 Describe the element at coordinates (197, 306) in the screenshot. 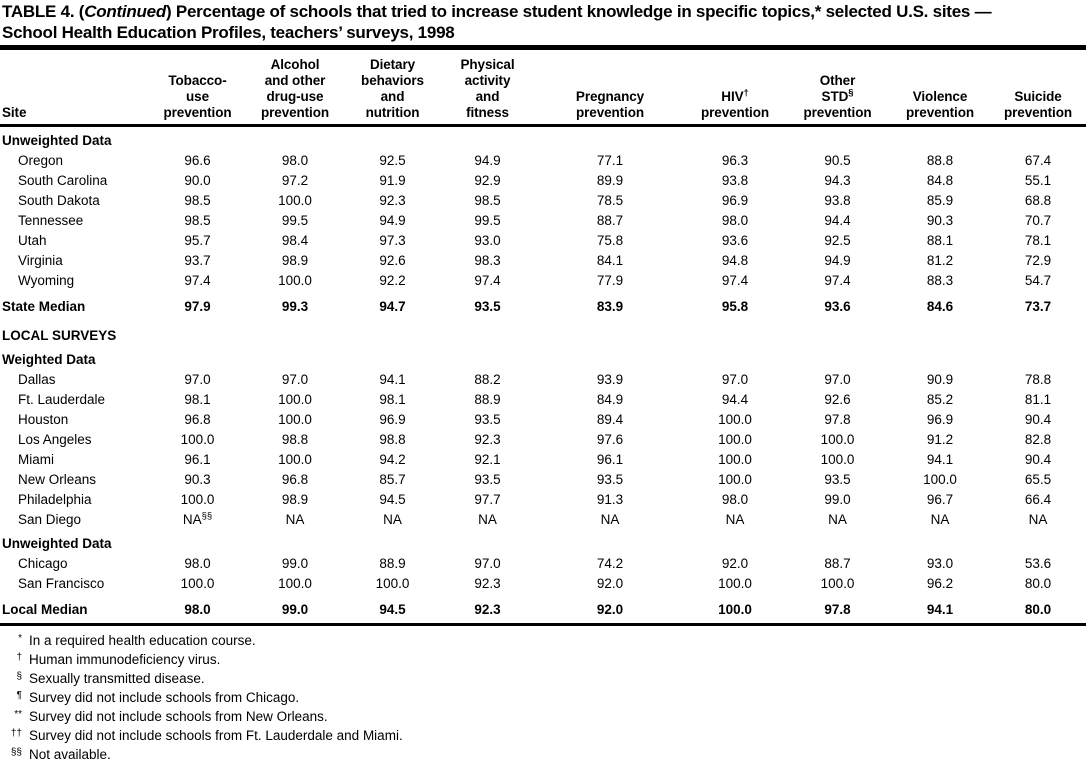

I see `value-cell: 97.9` at that location.